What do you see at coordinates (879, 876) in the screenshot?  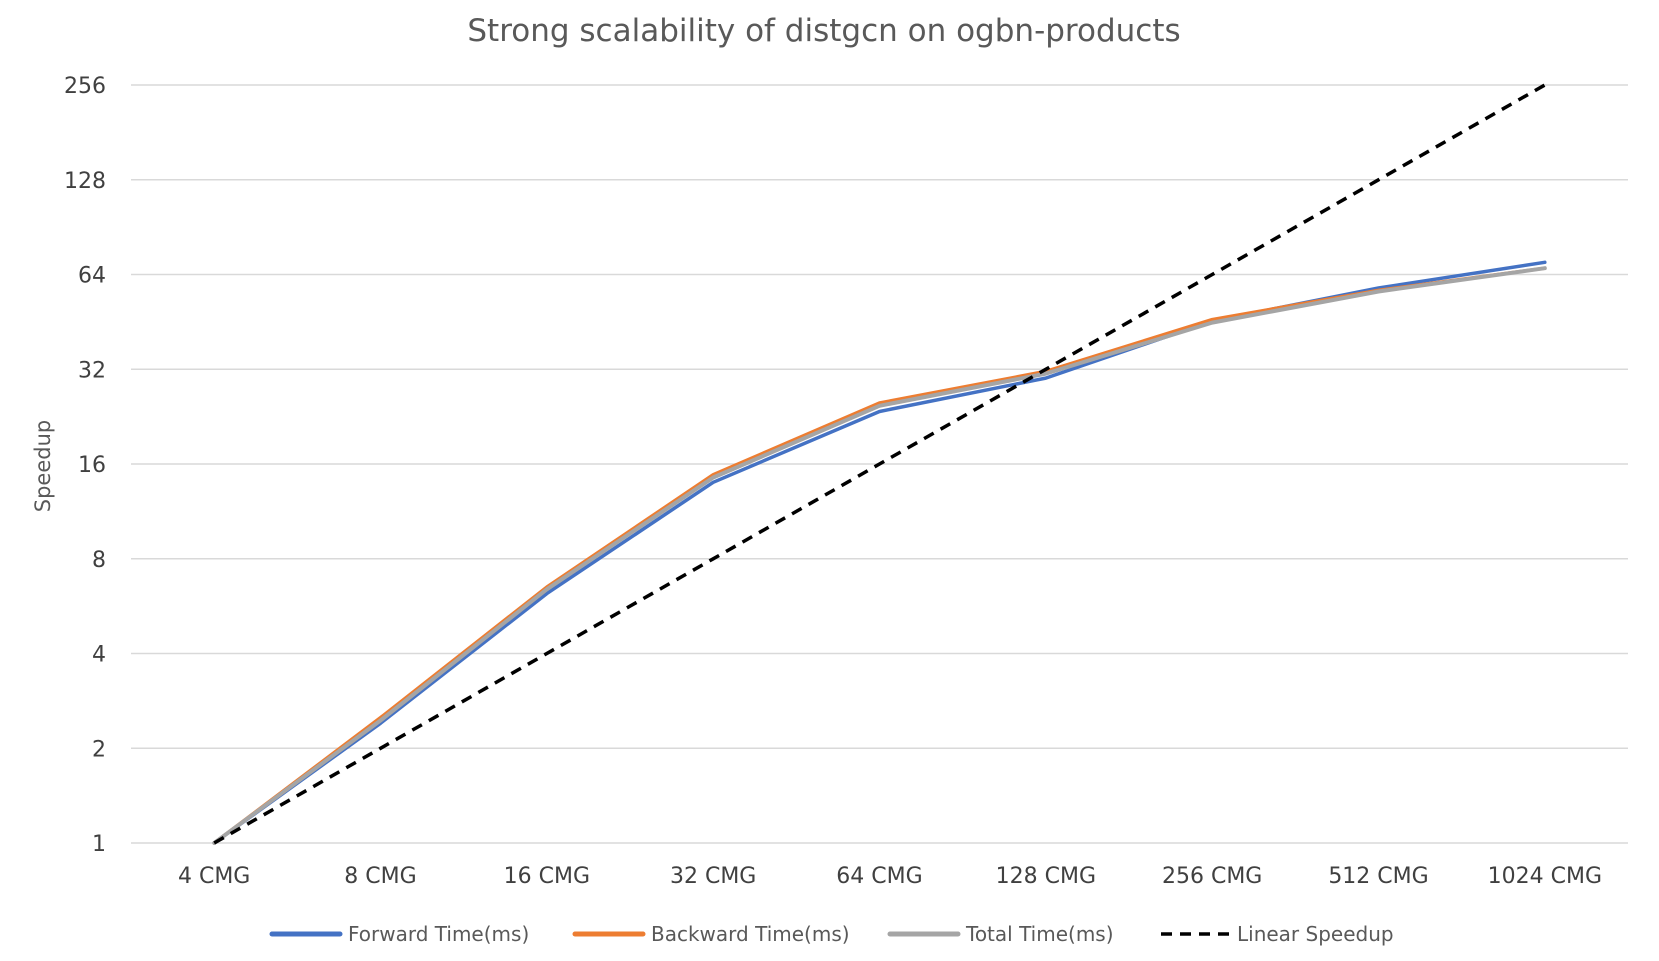 I see `x-tick-label: 64 CMG` at bounding box center [879, 876].